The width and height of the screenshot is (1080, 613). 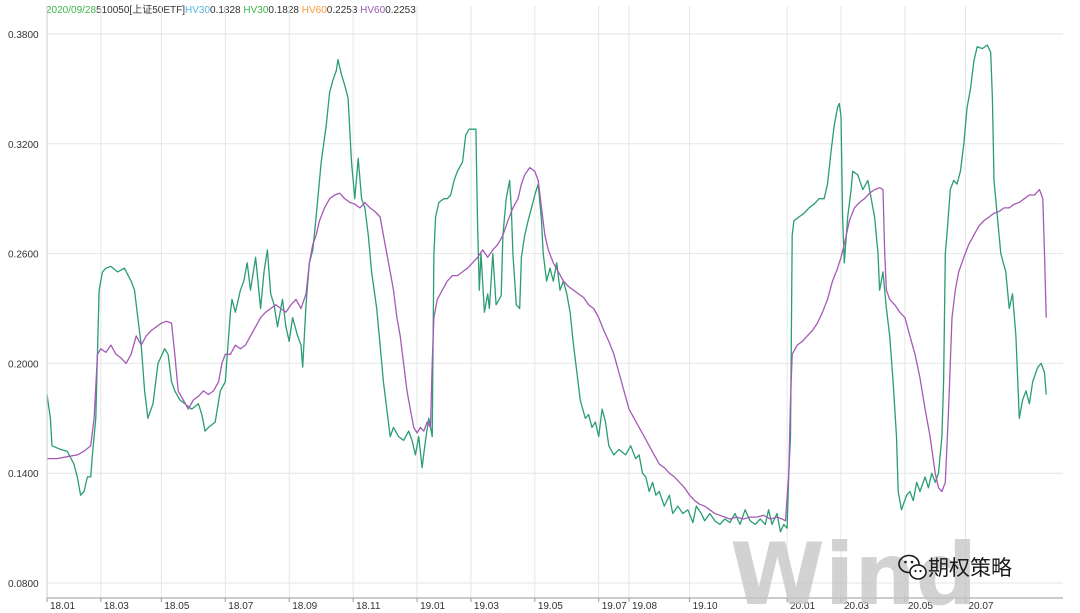 What do you see at coordinates (23, 364) in the screenshot?
I see `y-tick-label: 0.2000` at bounding box center [23, 364].